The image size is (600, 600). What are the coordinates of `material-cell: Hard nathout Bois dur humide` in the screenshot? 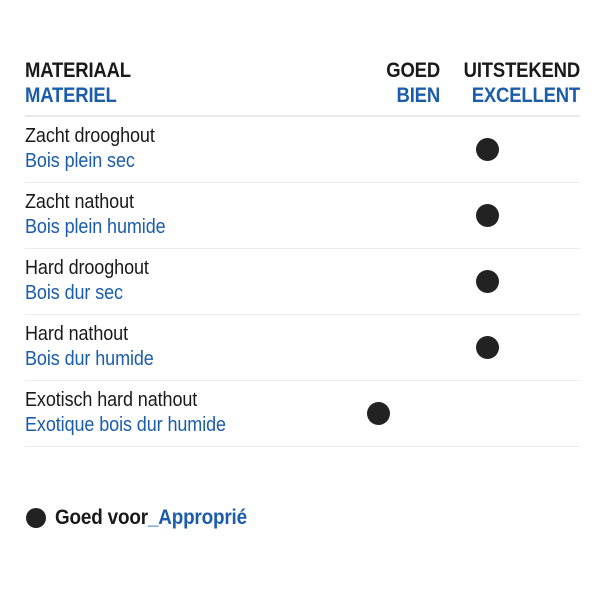 It's located at (185, 347).